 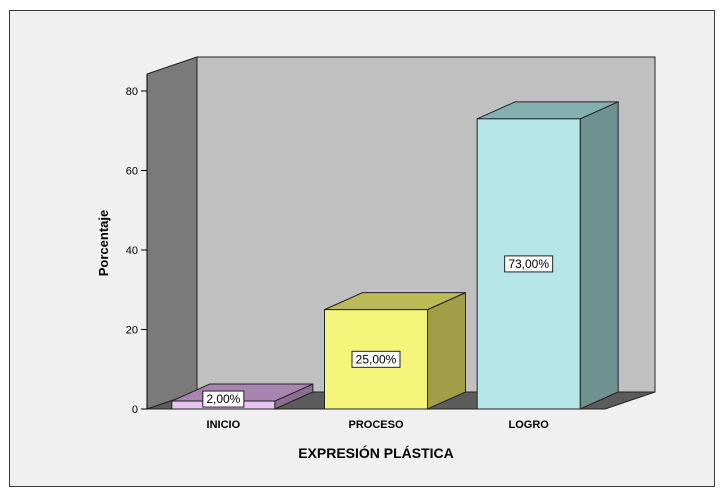 What do you see at coordinates (375, 425) in the screenshot?
I see `x-tick-label-proceso: PROCESO` at bounding box center [375, 425].